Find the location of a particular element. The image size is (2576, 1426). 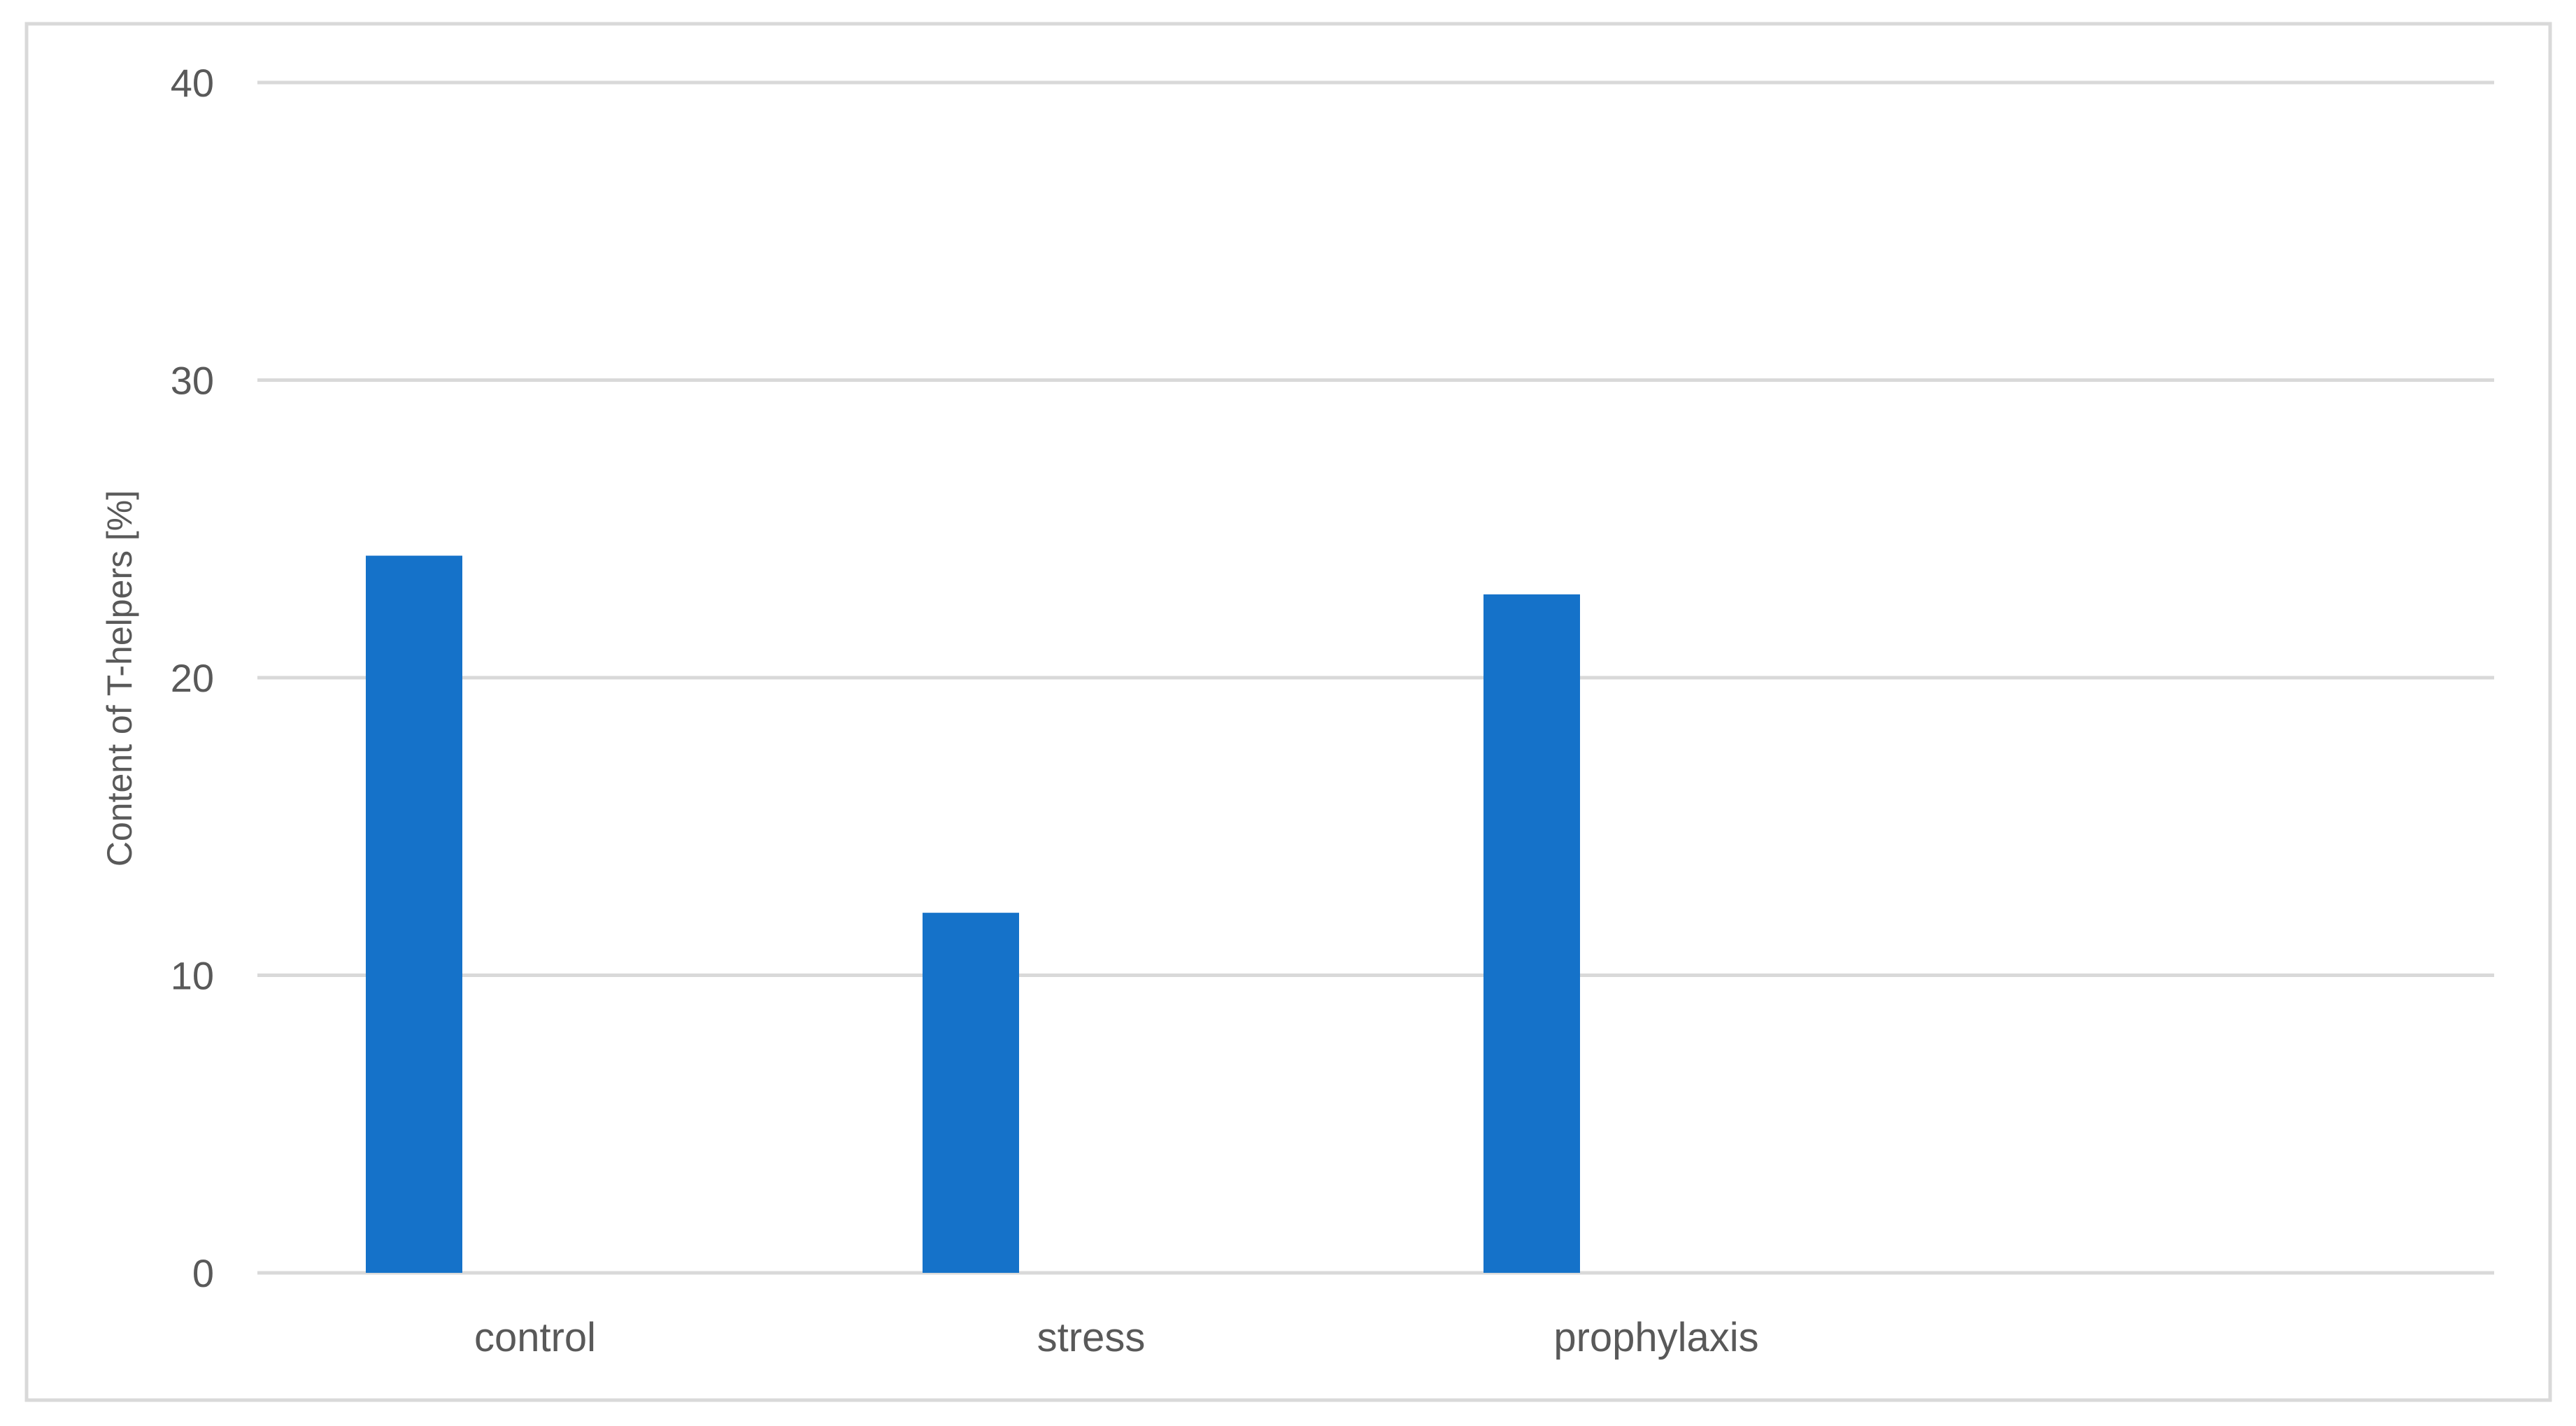

y-axis-ticks: 0 10 20 30 40 is located at coordinates (192, 678).